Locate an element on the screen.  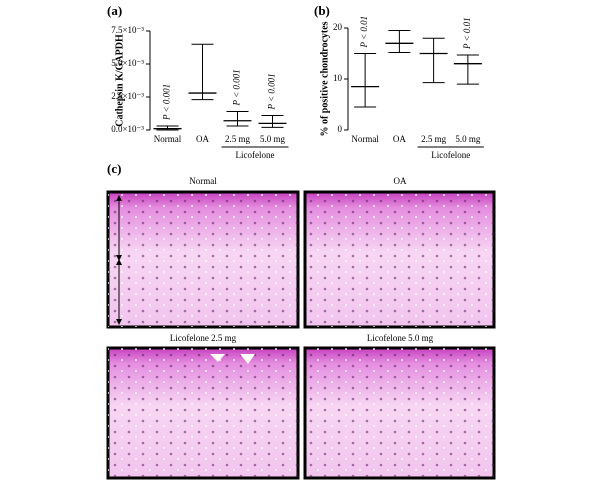
y-tick-label: 20 is located at coordinates (338, 27).